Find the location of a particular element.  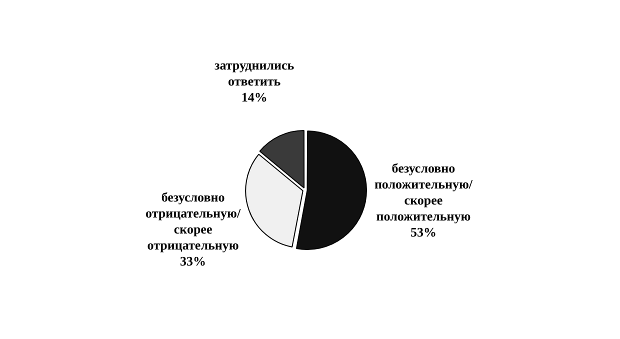

data-label: 33% is located at coordinates (193, 261).